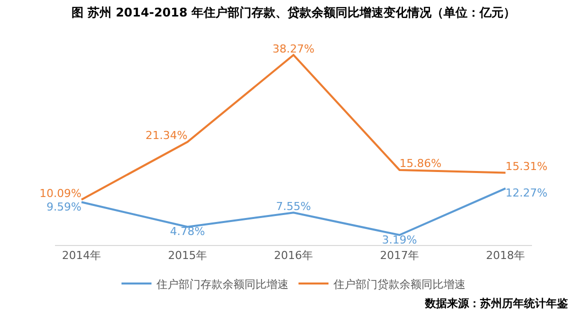 The width and height of the screenshot is (587, 325). I want to click on chart-title: 图 苏州 2014-2018 年住户部门存款、贷款余额同比增速变化情况（单位：亿元）, so click(293, 13).